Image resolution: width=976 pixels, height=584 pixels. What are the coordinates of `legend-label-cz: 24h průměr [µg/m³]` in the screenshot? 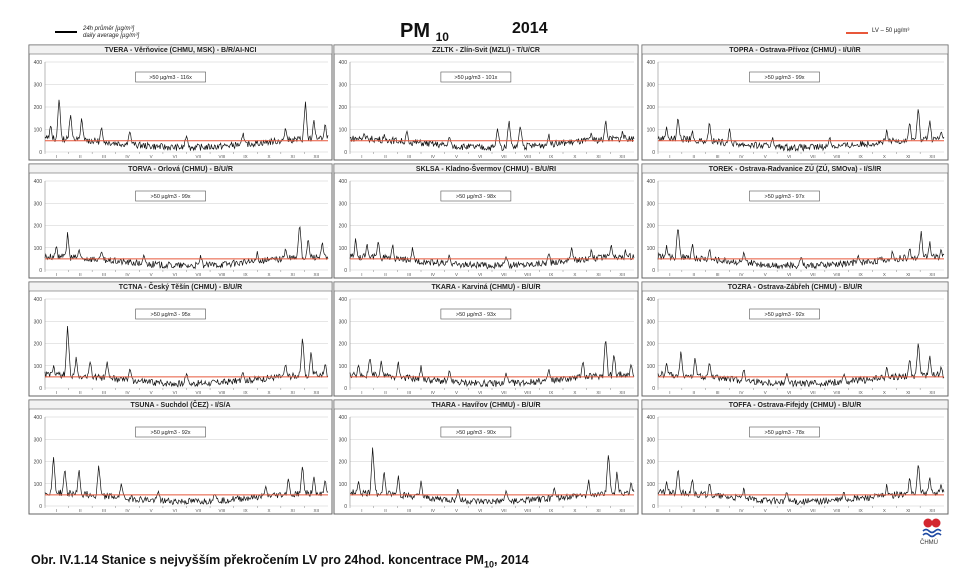 It's located at (109, 29).